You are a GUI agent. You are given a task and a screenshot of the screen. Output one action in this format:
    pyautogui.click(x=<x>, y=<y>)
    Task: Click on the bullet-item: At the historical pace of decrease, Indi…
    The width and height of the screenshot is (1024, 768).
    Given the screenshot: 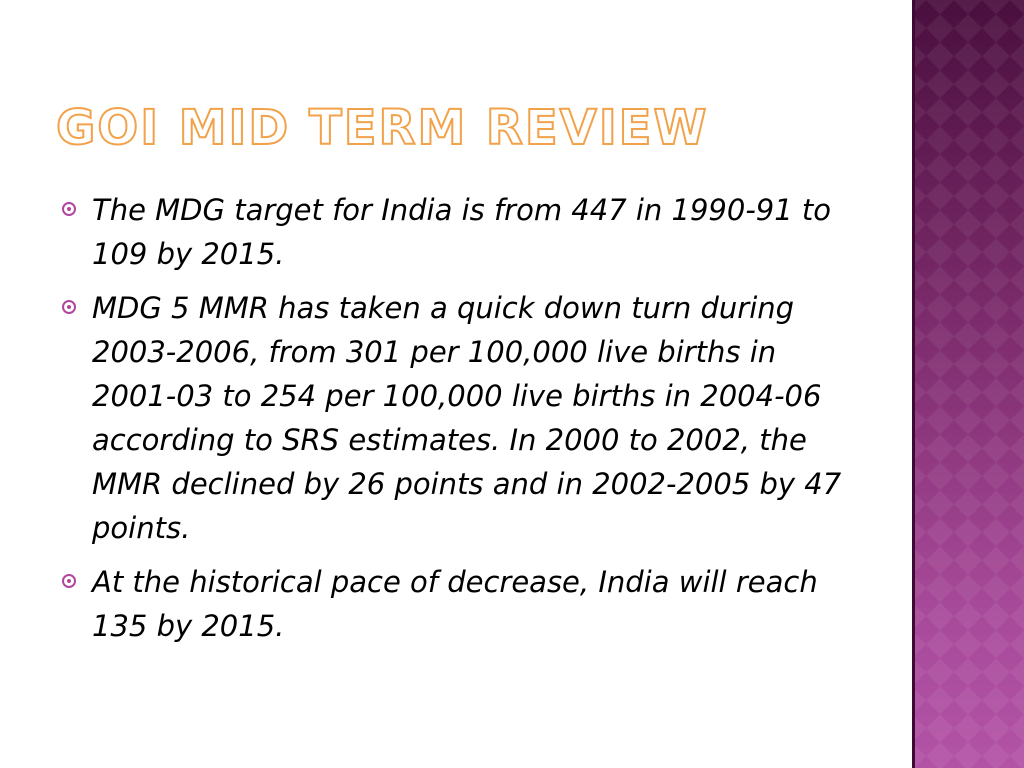 What is the action you would take?
    pyautogui.click(x=455, y=604)
    